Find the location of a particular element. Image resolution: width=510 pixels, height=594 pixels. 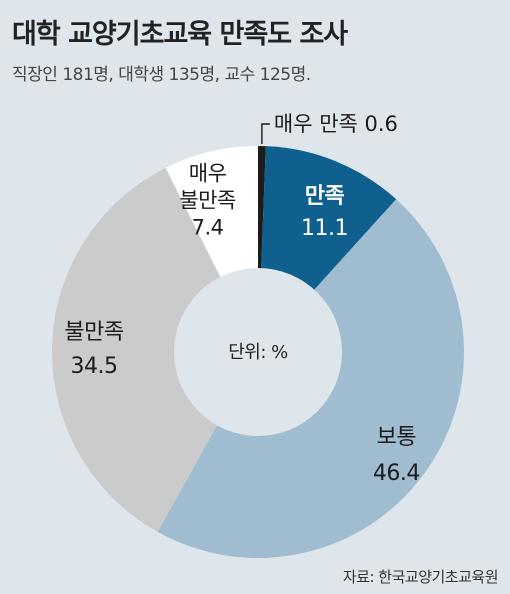

slice-label-5-line-2: 불만족 is located at coordinates (207, 201).